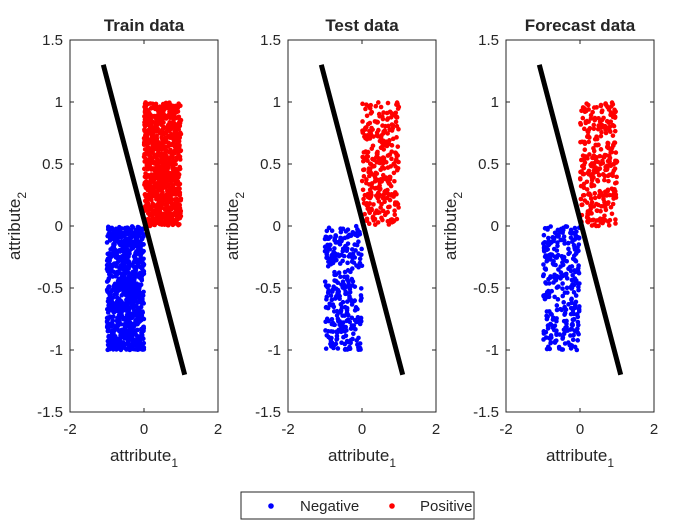  I want to click on y-tick-label: -1.5, so click(486, 412).